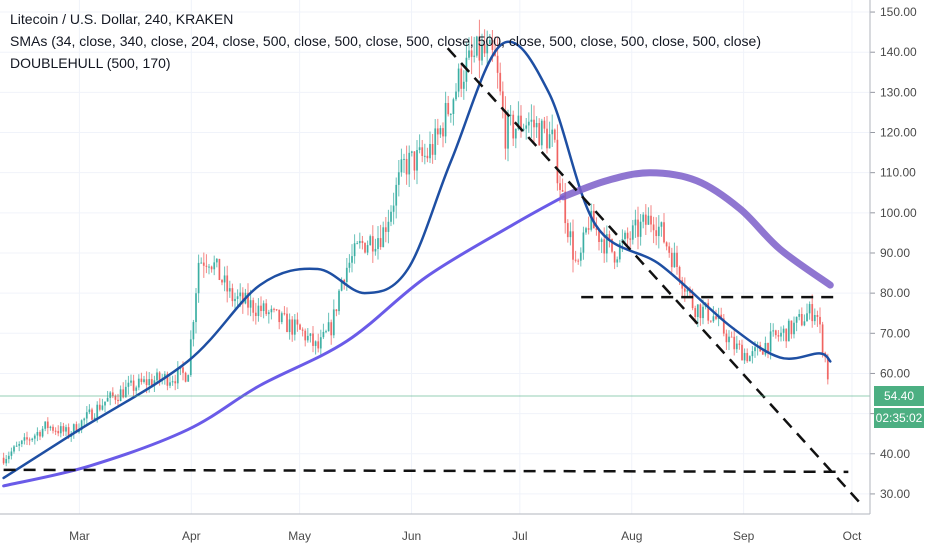  What do you see at coordinates (79, 536) in the screenshot?
I see `x-tick-label: Mar` at bounding box center [79, 536].